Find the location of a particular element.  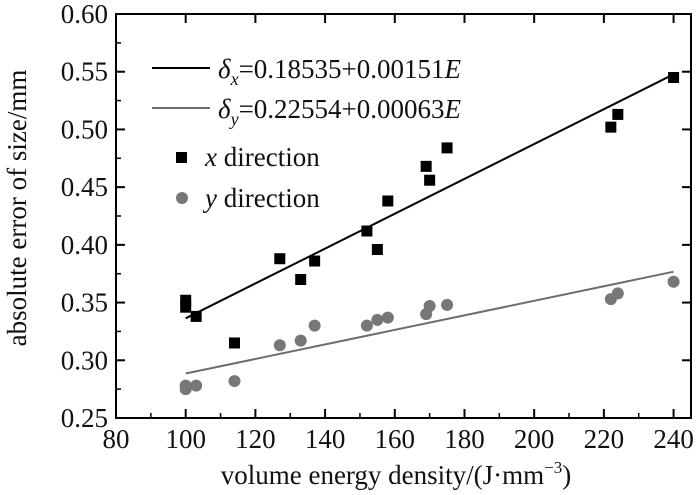

y-tick-label-1: 0.30 is located at coordinates (84, 360).